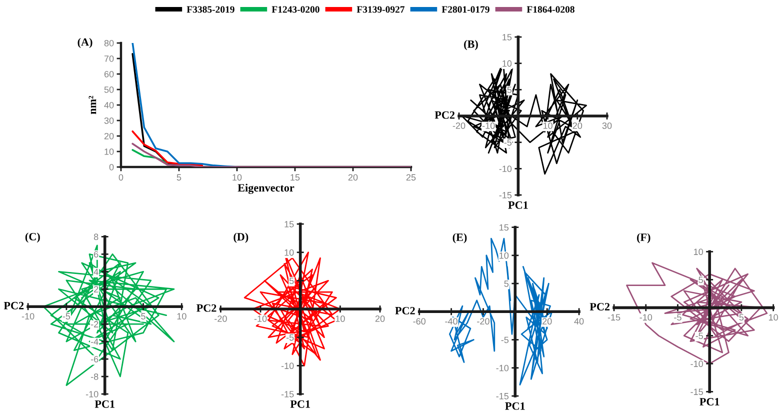 This screenshot has width=779, height=414. I want to click on x-tick-label: -15, so click(614, 317).